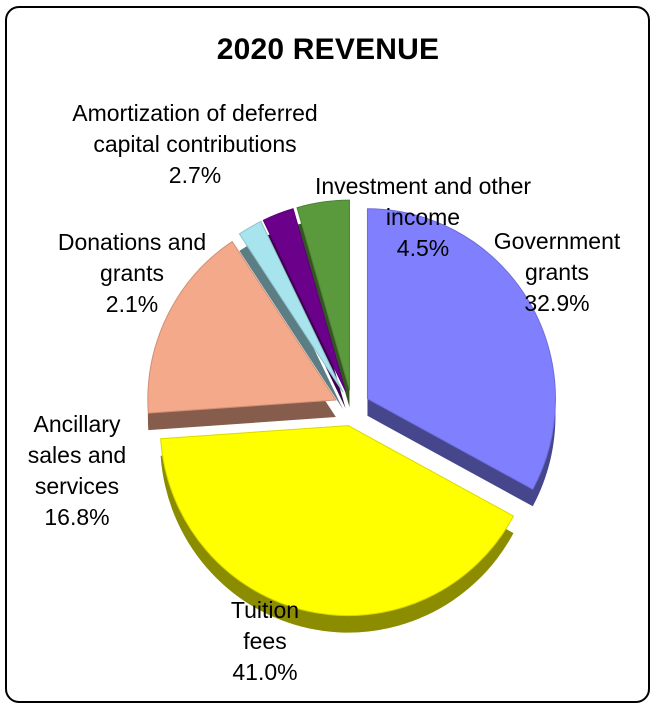 This screenshot has height=709, width=656. I want to click on pie-slice-side-donations-grants, so click(291, 324).